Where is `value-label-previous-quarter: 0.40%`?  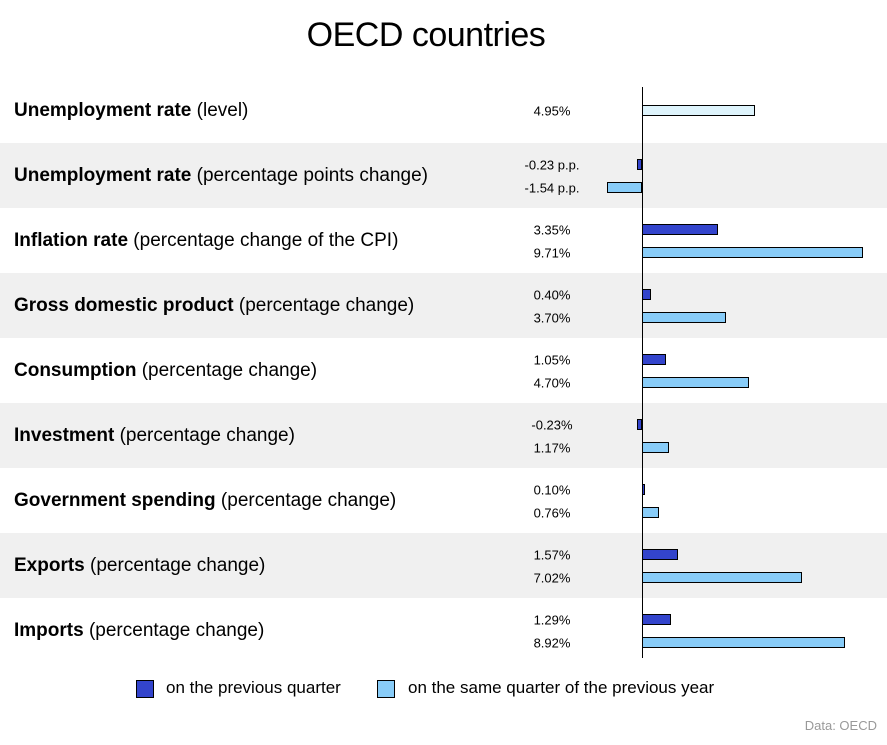 value-label-previous-quarter: 0.40% is located at coordinates (552, 294).